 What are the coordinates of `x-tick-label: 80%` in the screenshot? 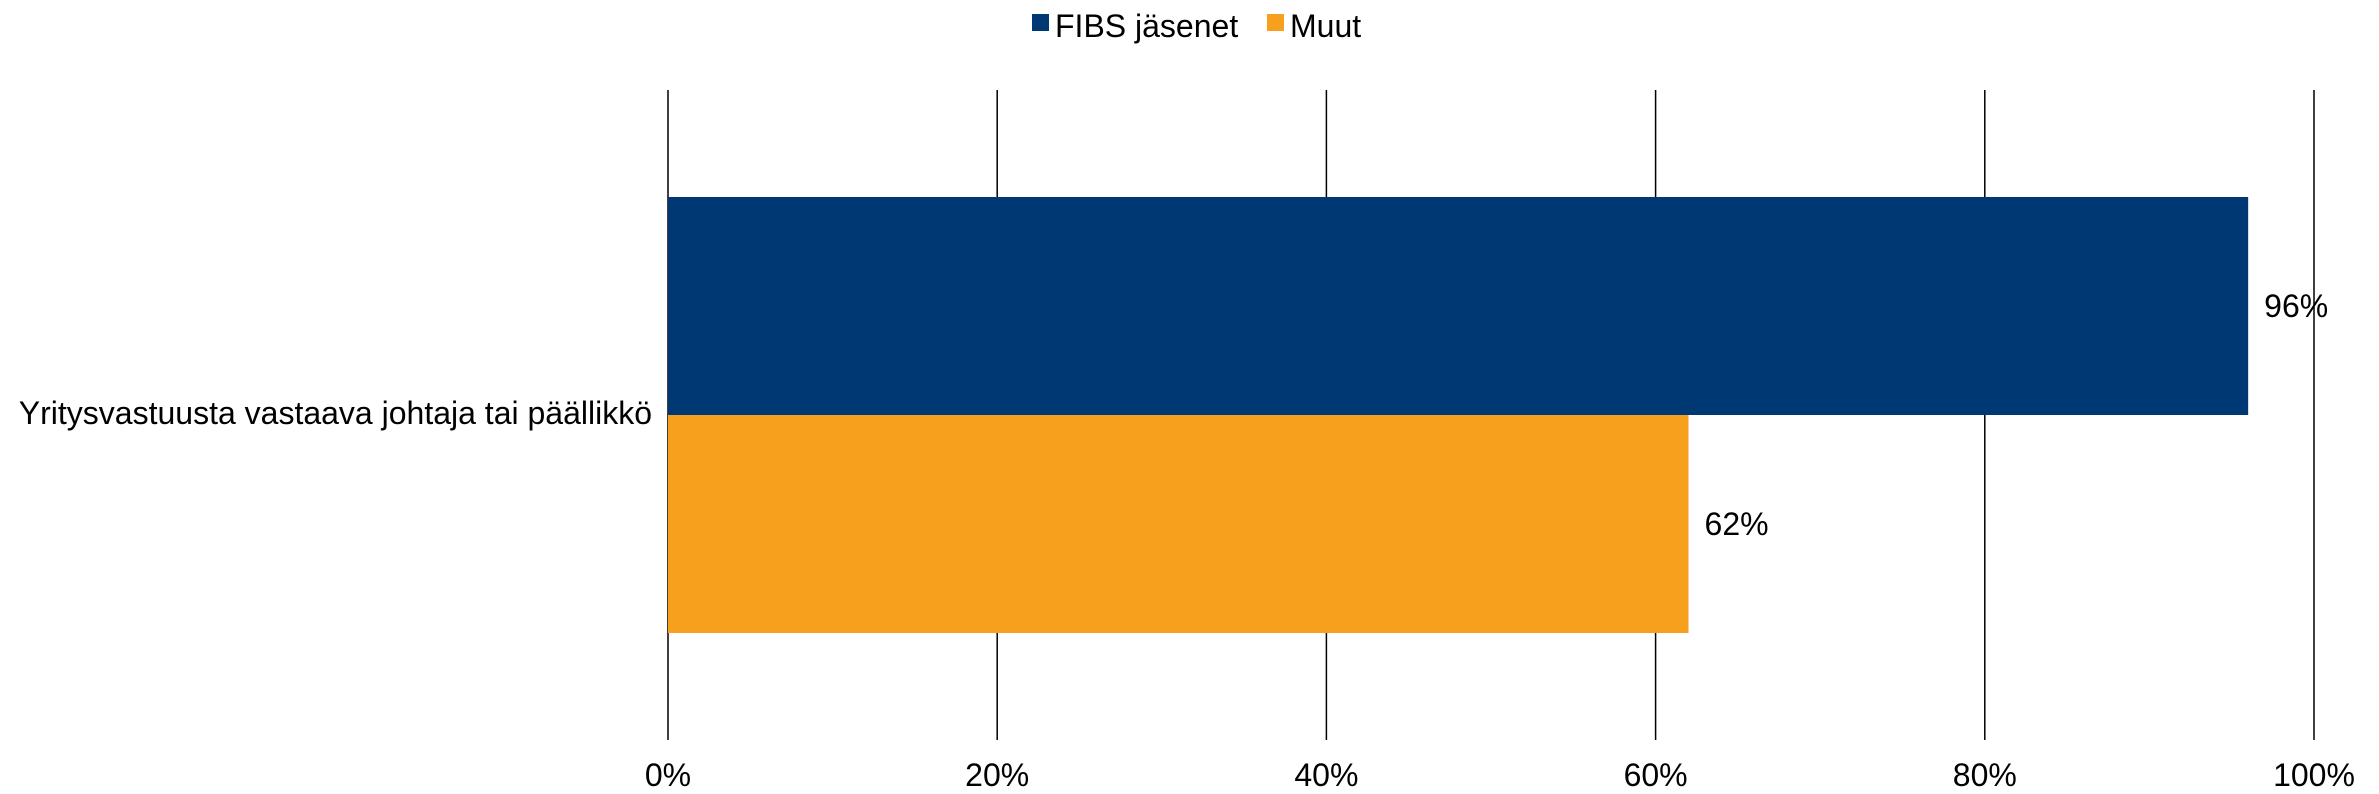 It's located at (1985, 775).